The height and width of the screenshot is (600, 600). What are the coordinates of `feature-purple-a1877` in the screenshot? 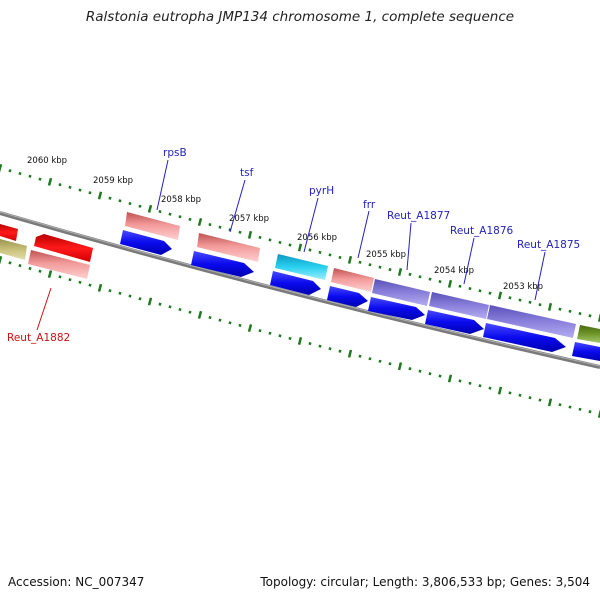 It's located at (401, 292).